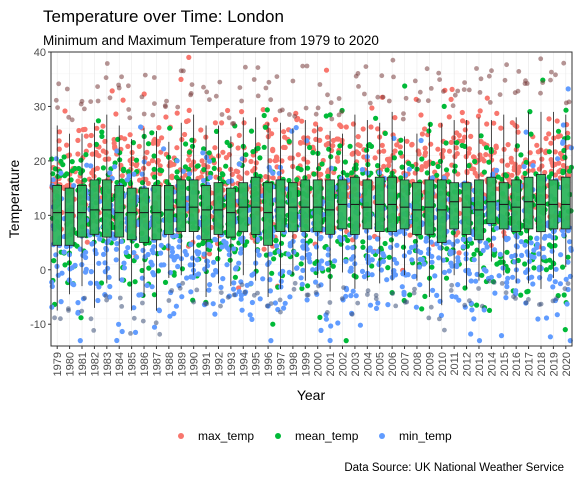 This screenshot has width=576, height=480. What do you see at coordinates (206, 212) in the screenshot?
I see `box-iqr` at bounding box center [206, 212].